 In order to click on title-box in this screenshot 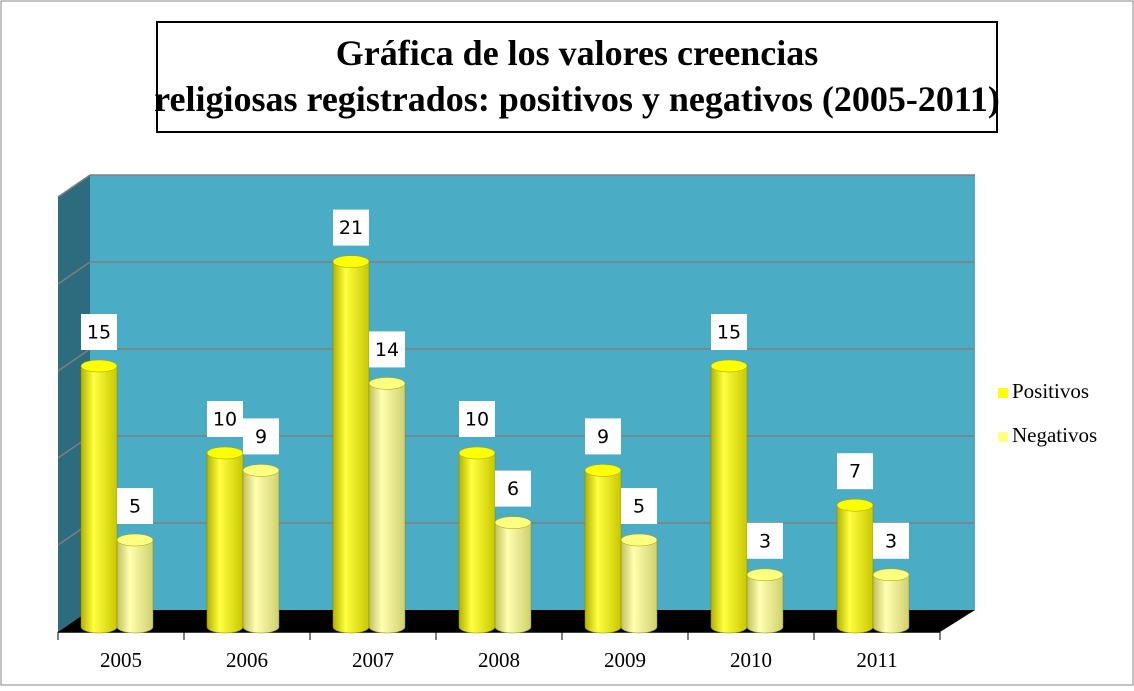, I will do `click(577, 77)`.